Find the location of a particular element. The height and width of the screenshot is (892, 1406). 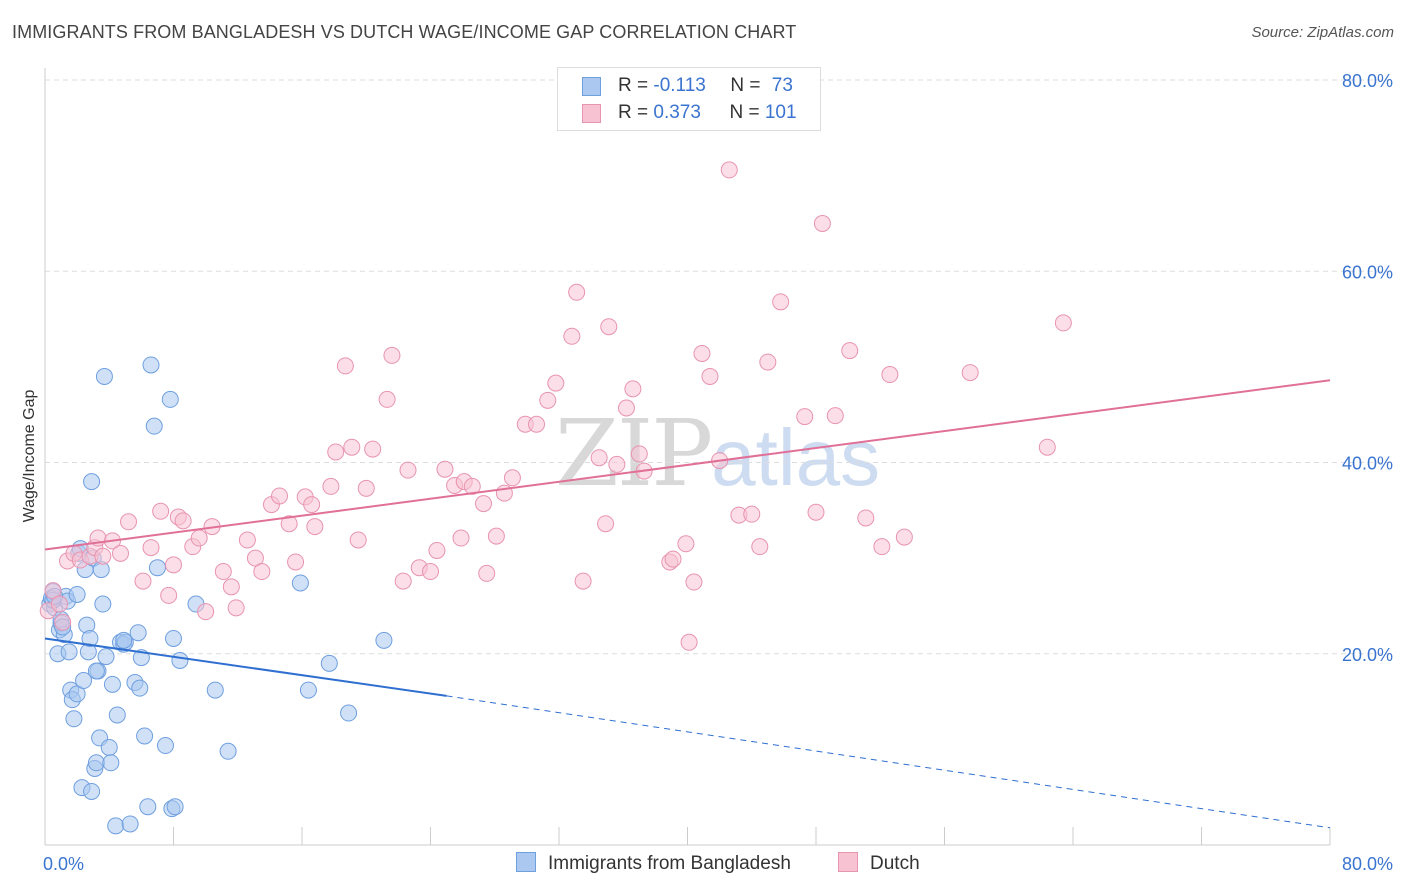

y-axis-label: Wage/Income Gap is located at coordinates (29, 456).